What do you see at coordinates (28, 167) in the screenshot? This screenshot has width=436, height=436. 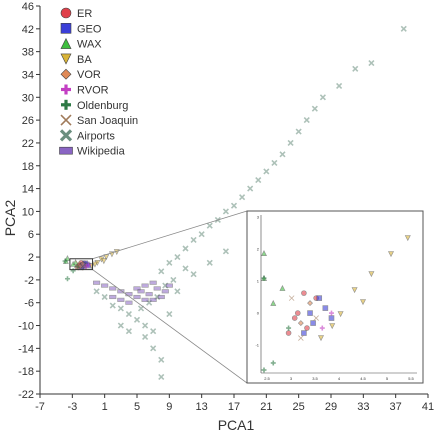 I see `y-tick-label: 18` at bounding box center [28, 167].